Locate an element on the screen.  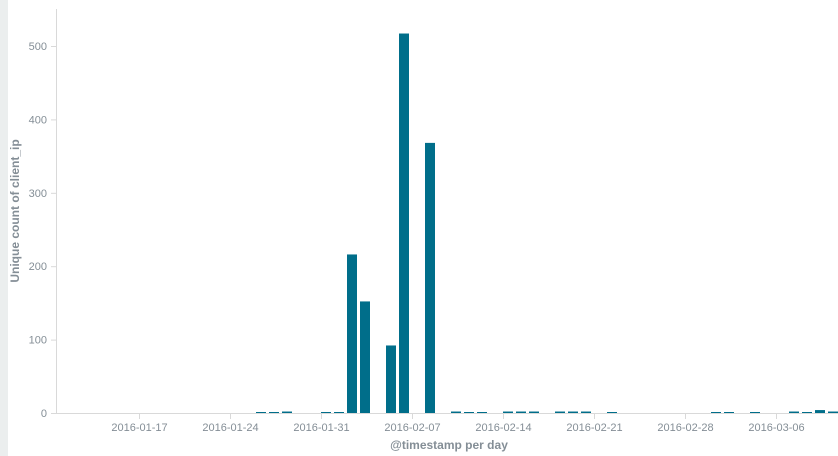
x-tick-label: 2016-01-31 is located at coordinates (321, 428).